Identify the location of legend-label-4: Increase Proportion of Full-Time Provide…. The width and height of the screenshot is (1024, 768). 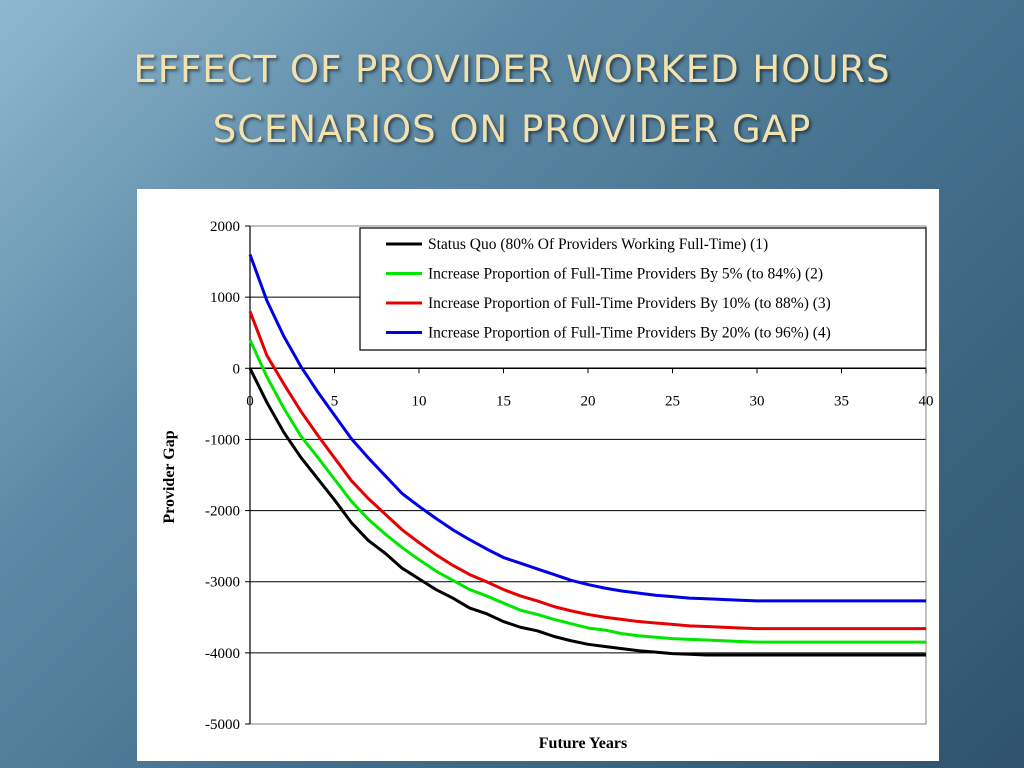
(629, 333).